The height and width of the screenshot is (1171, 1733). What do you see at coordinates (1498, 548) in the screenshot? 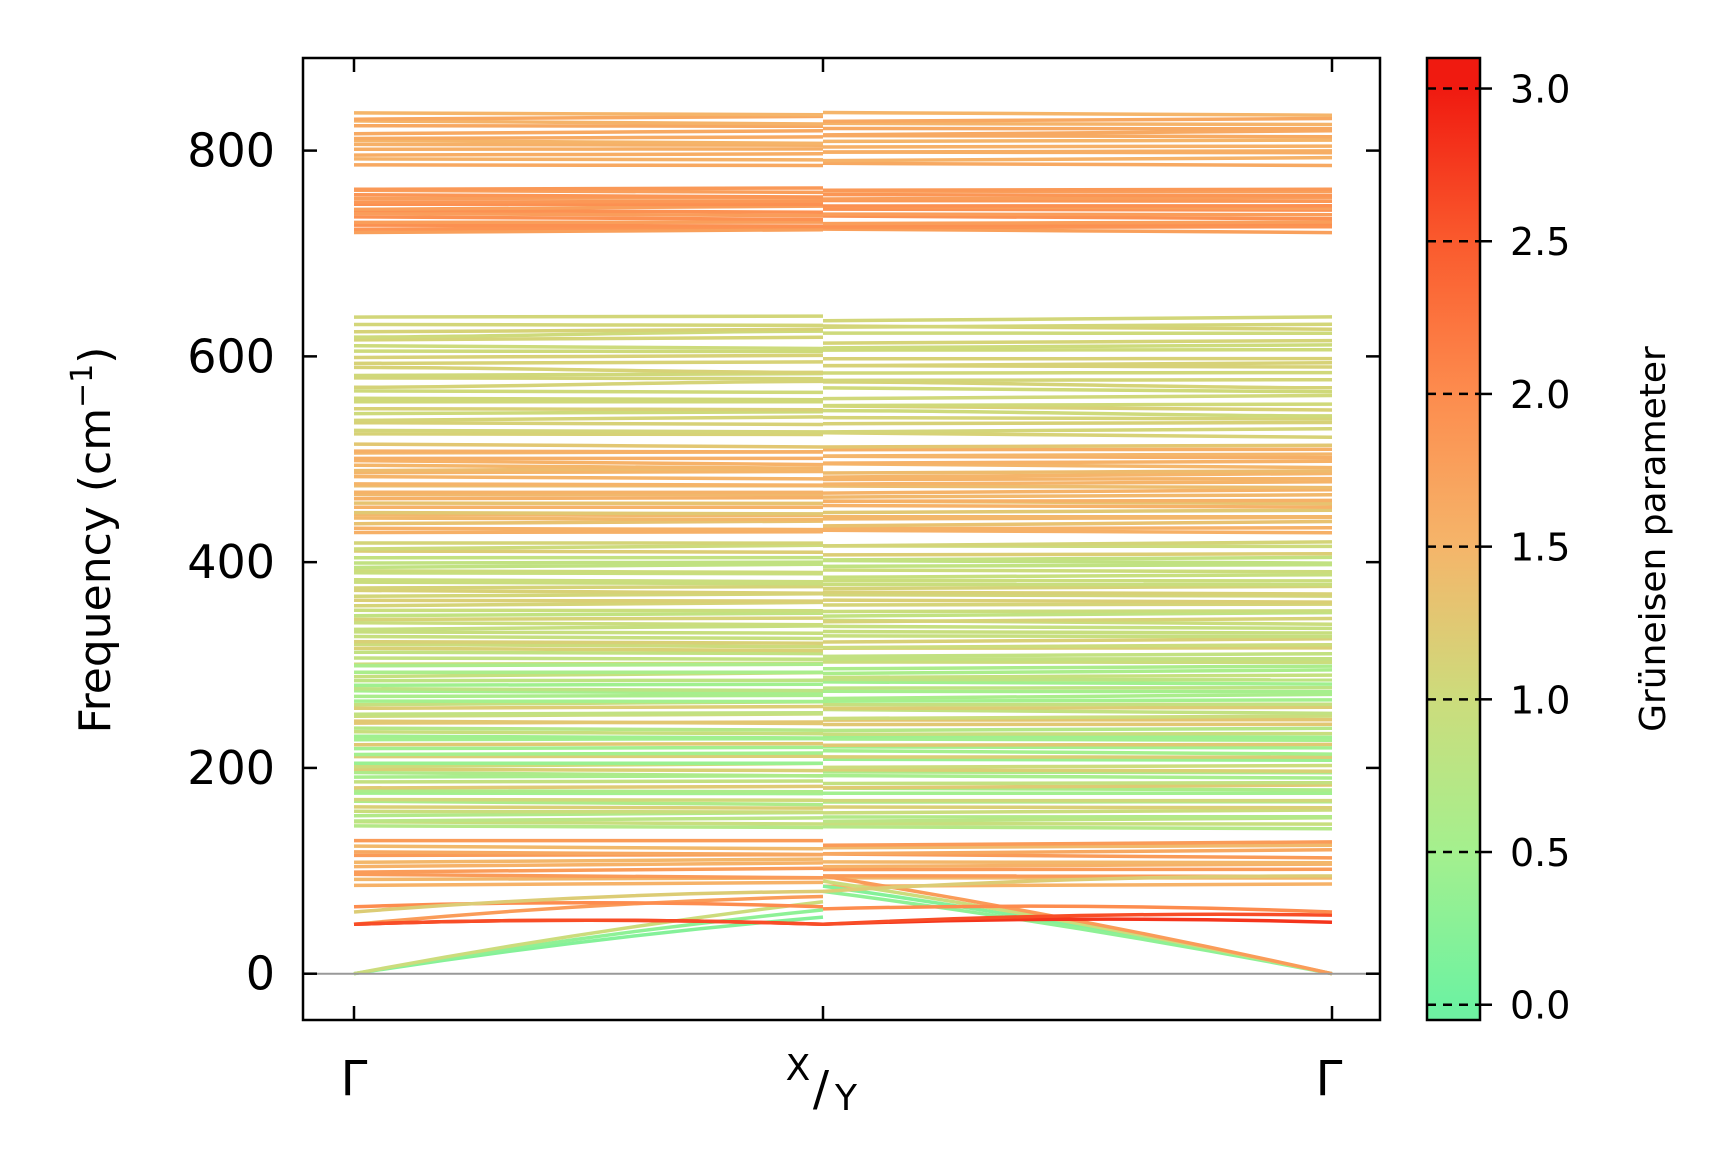
I see `colorbar-ticks: 0.0 0.5 1.0 1.5 2.0 2.5 3.0` at bounding box center [1498, 548].